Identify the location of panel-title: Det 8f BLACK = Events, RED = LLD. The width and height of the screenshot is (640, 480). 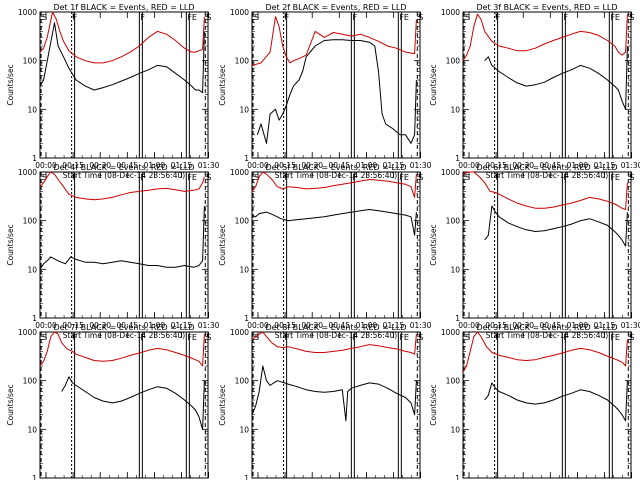
(335, 327).